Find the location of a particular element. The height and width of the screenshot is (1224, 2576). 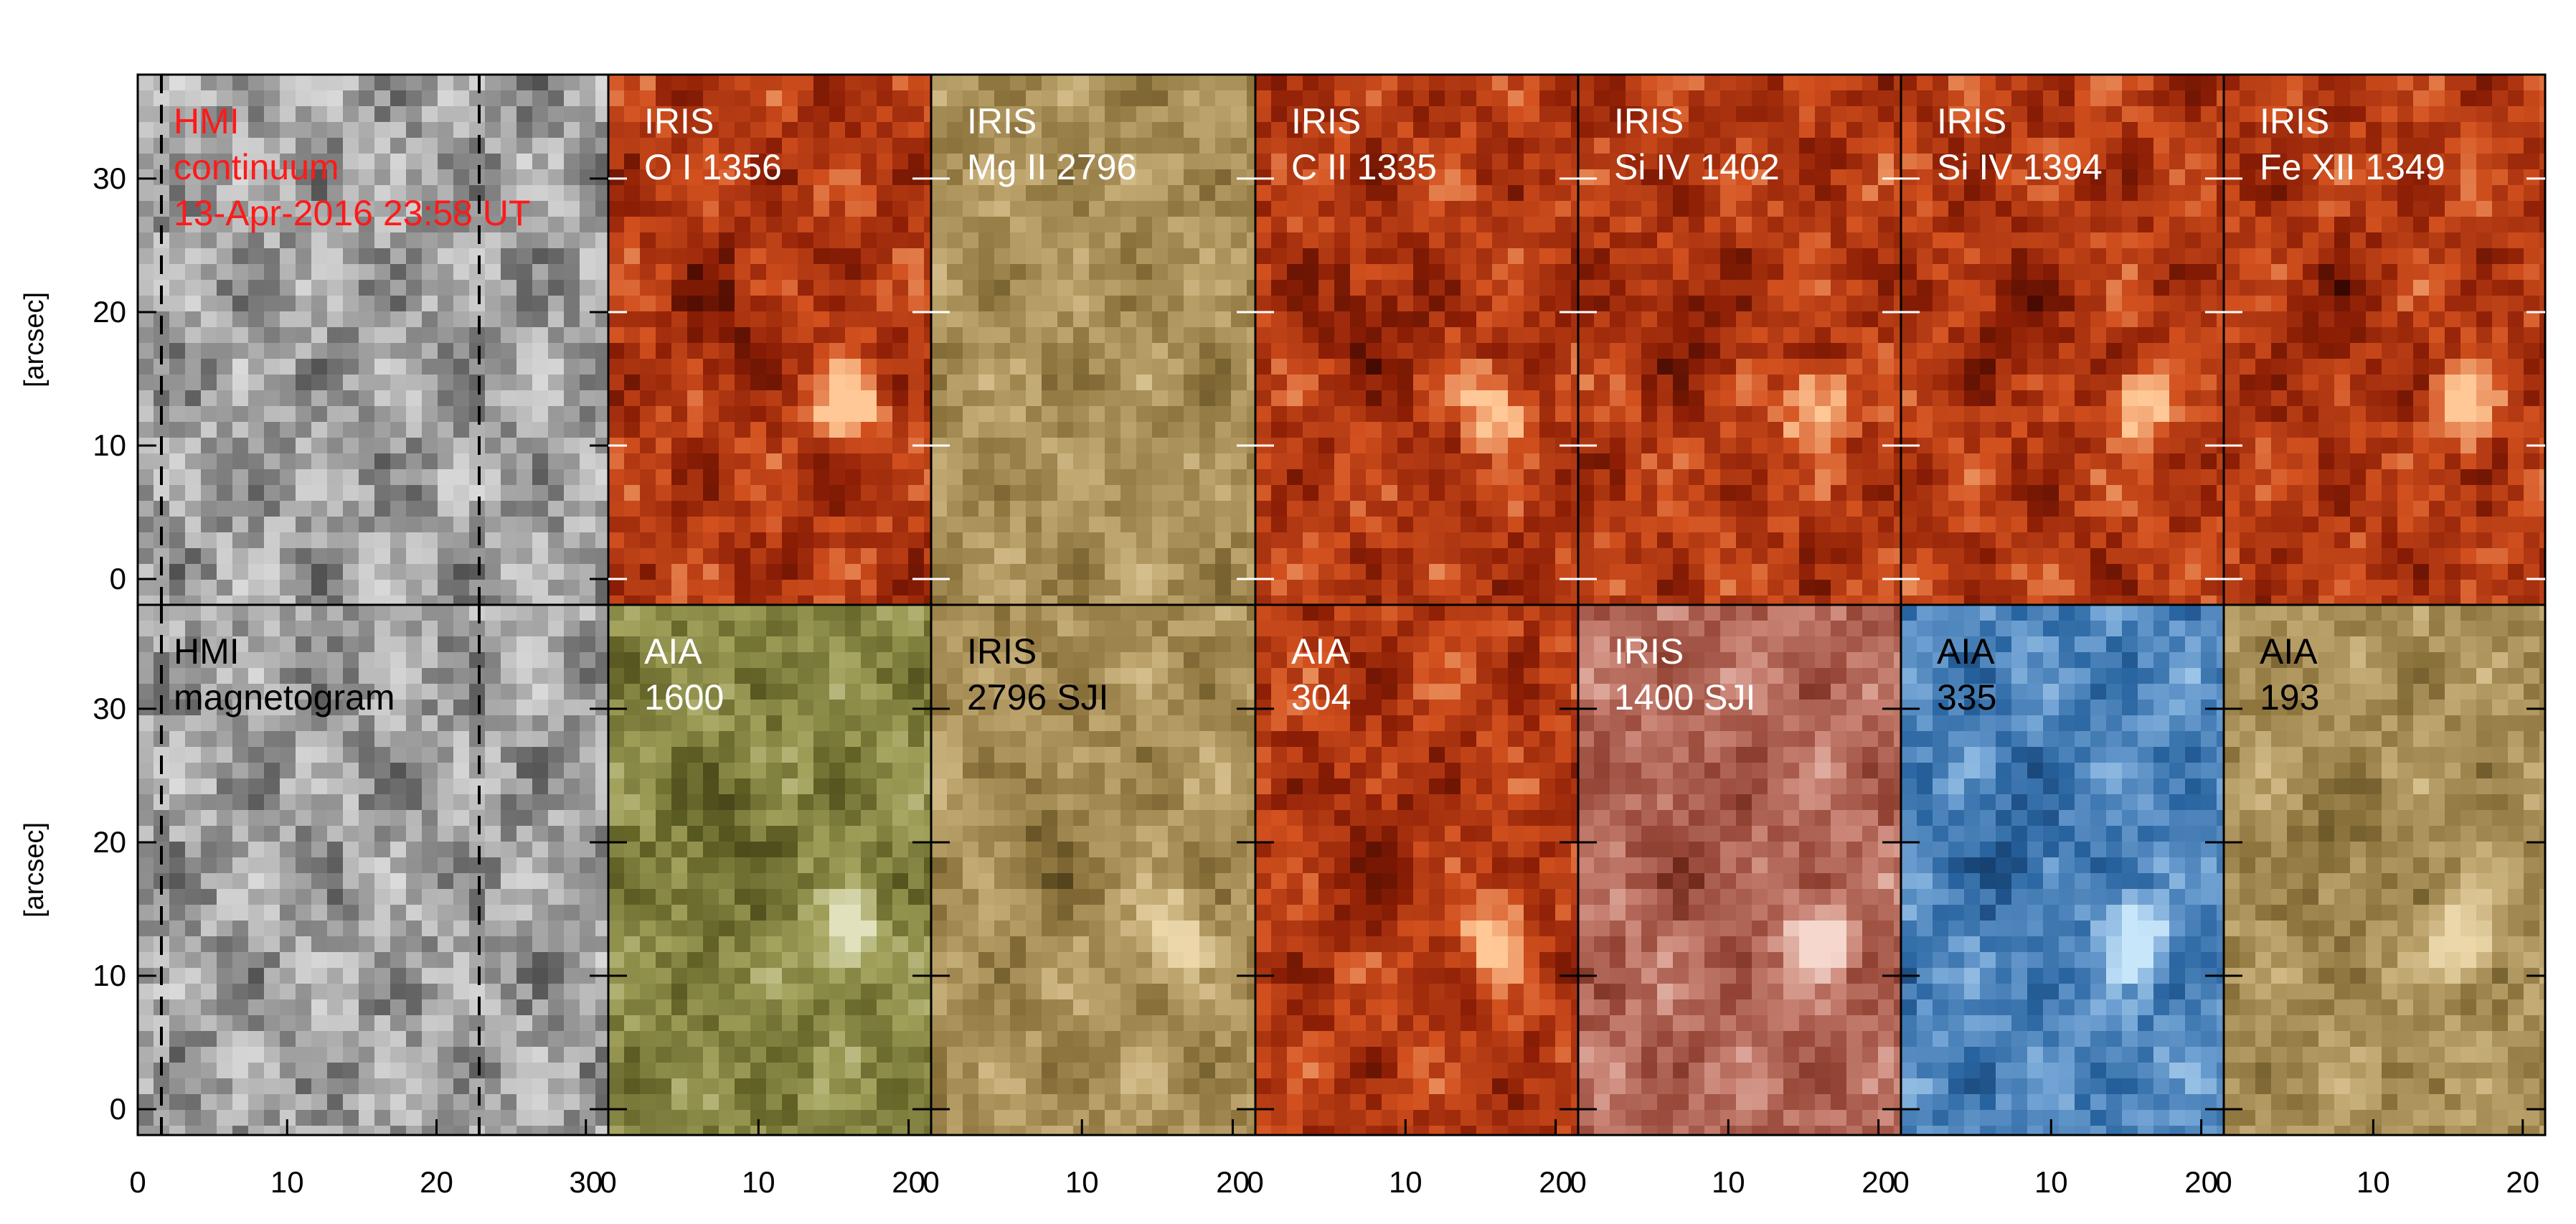

panel-label-line: Si IV 1402 is located at coordinates (1697, 167).